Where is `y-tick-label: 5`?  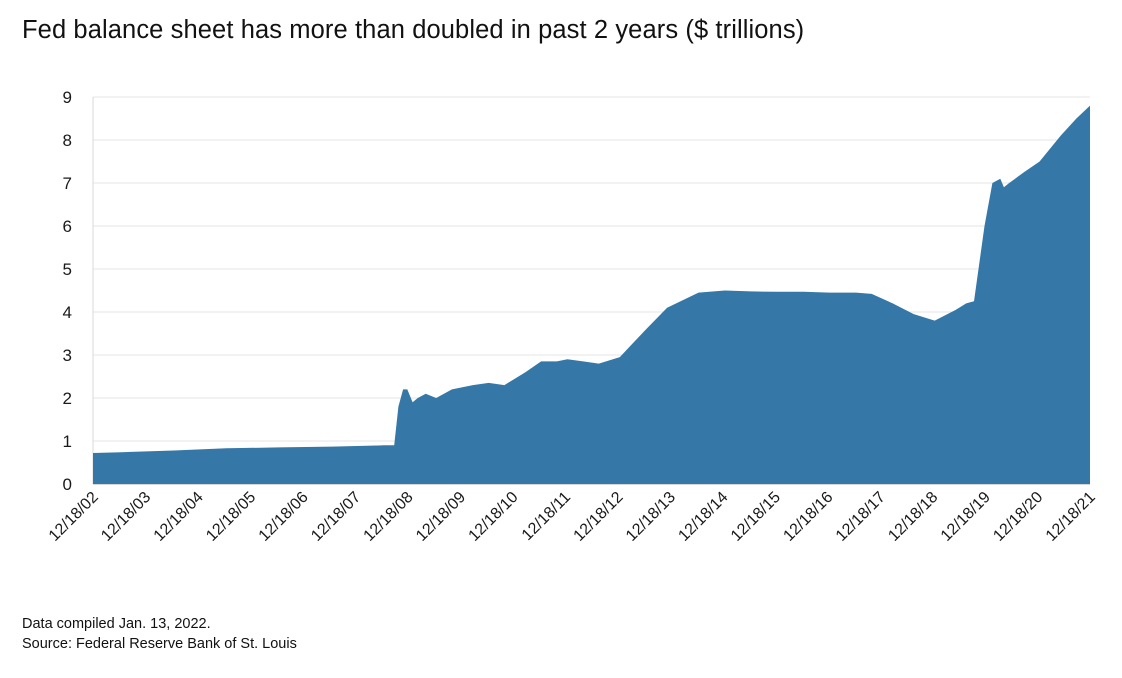 y-tick-label: 5 is located at coordinates (67, 269).